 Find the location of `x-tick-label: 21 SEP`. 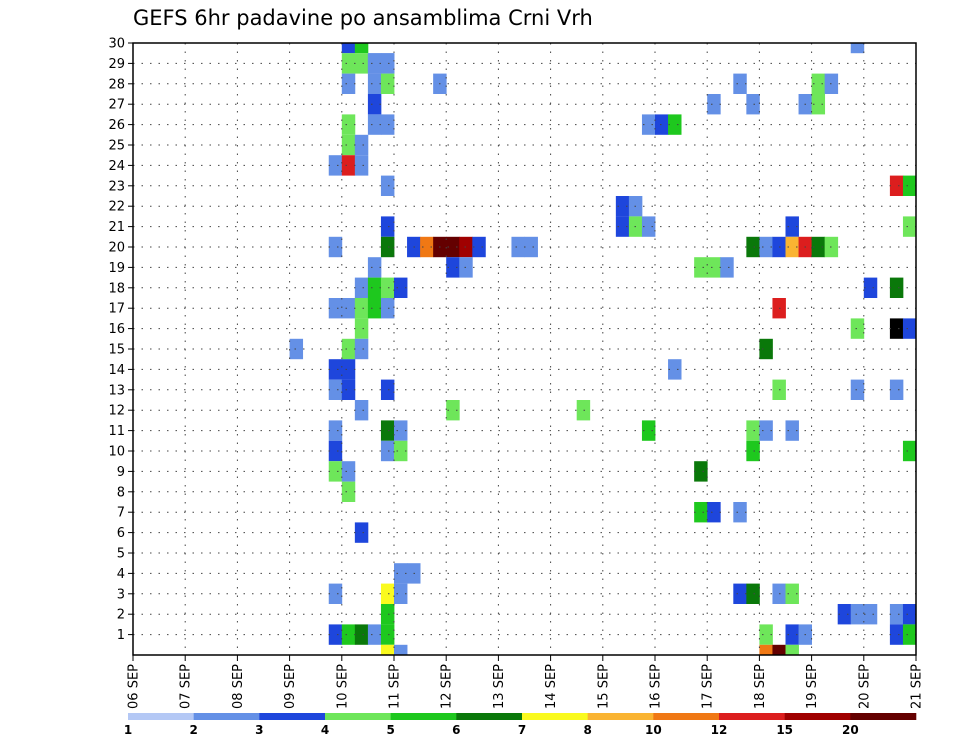

x-tick-label: 21 SEP is located at coordinates (917, 686).